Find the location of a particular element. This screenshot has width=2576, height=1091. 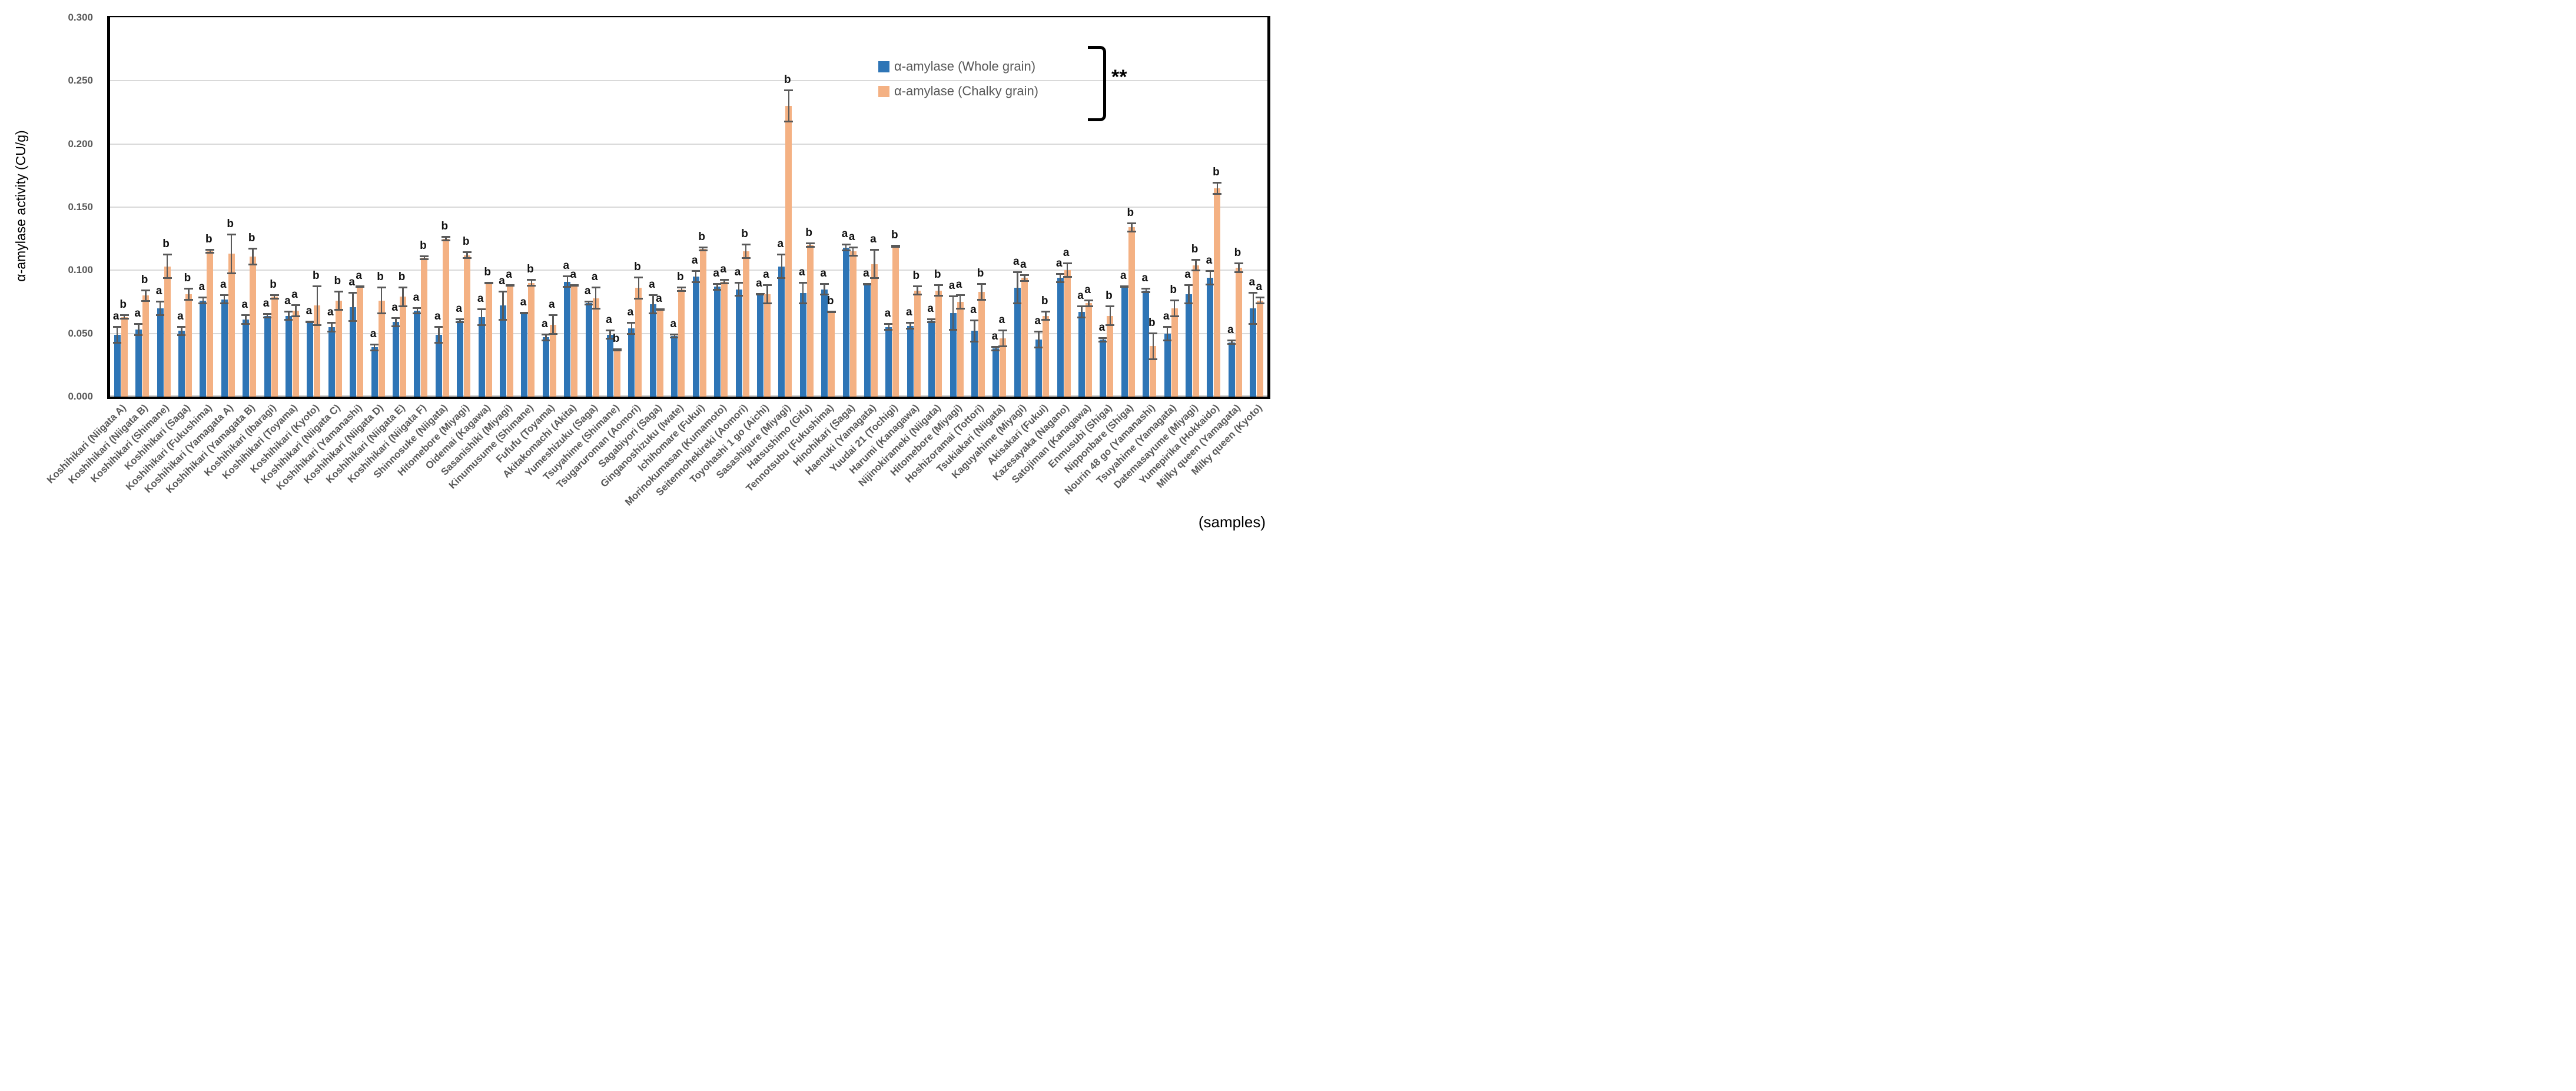

legend-swatch-whole is located at coordinates (883, 66).